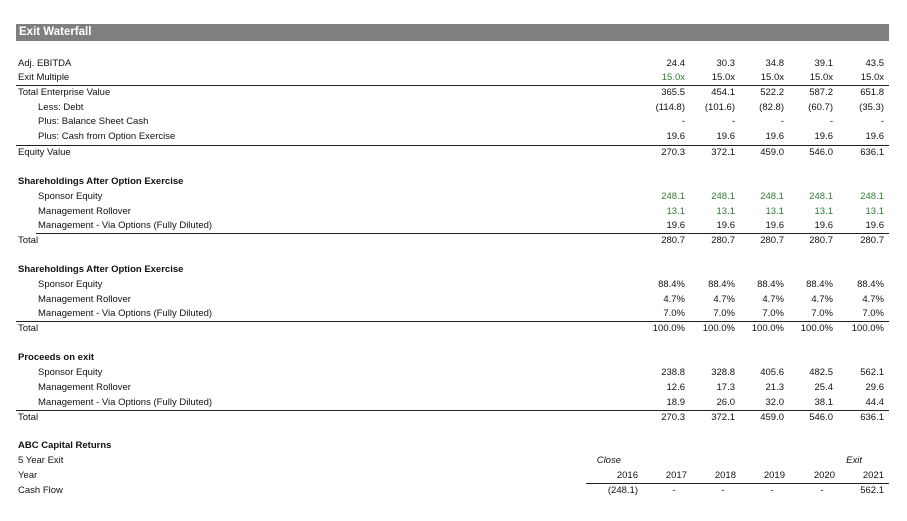  I want to click on cell: 546.0, so click(821, 417).